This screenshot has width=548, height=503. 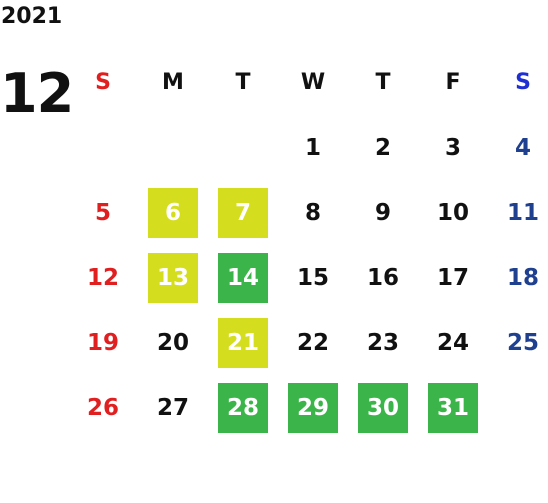 I want to click on calendar-day: 26, so click(x=103, y=407).